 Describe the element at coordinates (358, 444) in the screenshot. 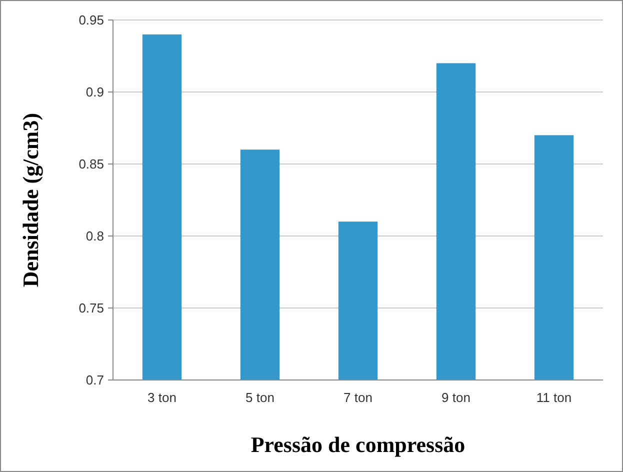

I see `x-axis-title: Pressão de compressão` at that location.